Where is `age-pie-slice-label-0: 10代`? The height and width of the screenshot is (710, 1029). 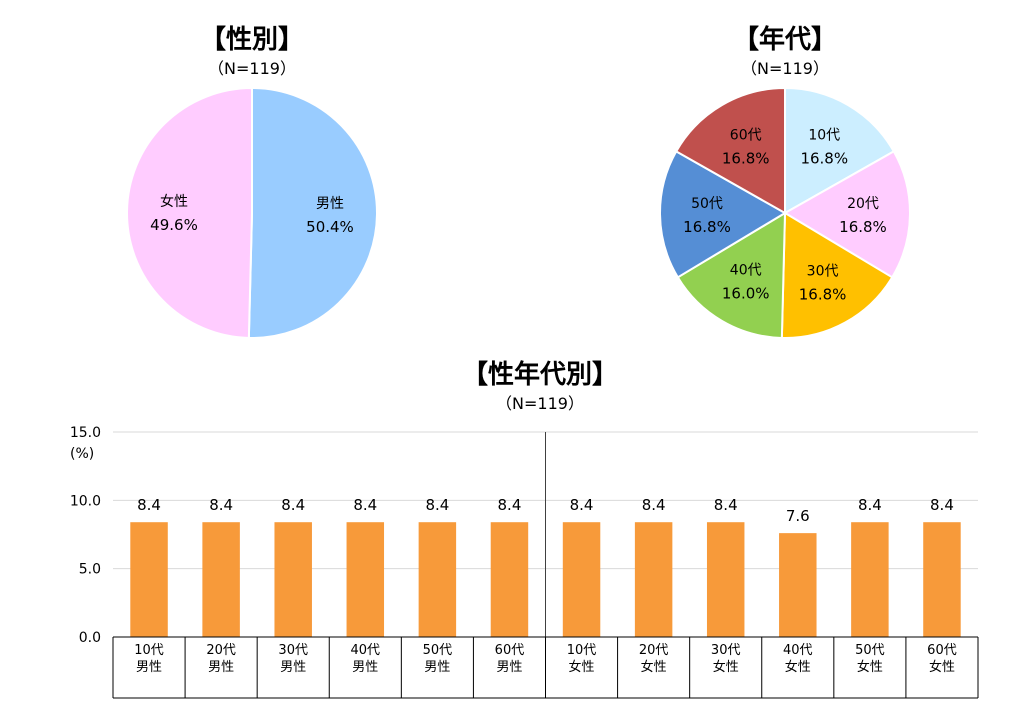 age-pie-slice-label-0: 10代 is located at coordinates (824, 136).